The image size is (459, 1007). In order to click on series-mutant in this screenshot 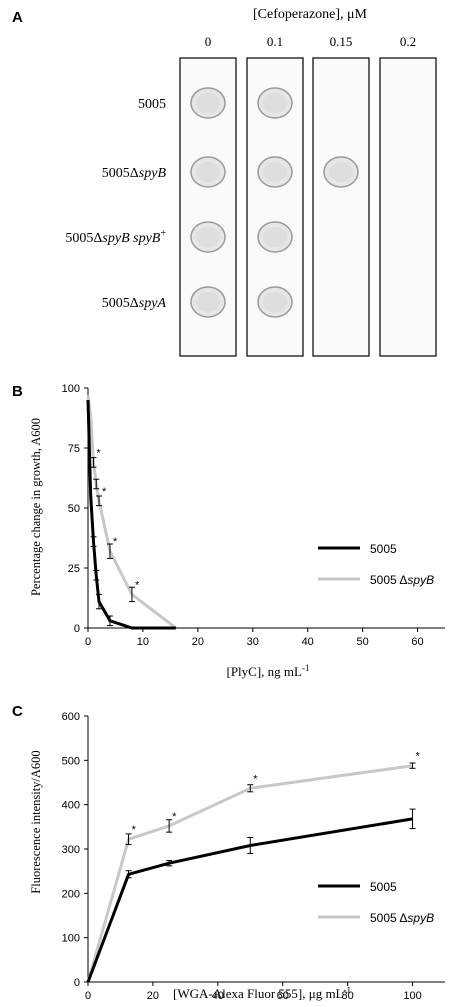, I will do `click(131, 512)`.